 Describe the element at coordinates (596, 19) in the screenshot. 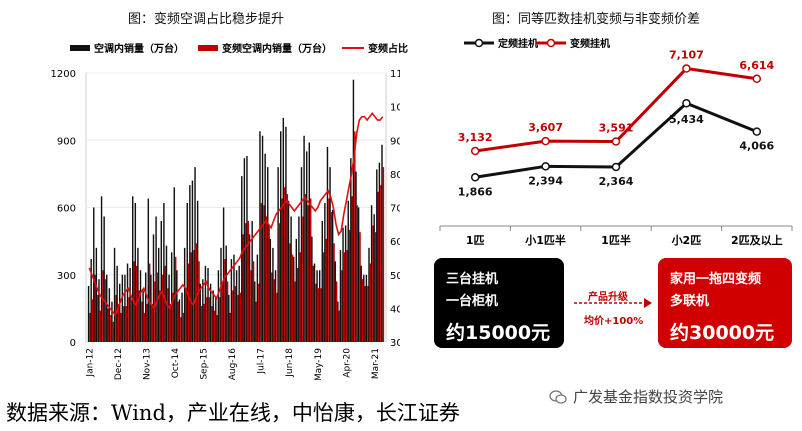

I see `right-chart-title: 图：同等匹数挂机变频与非变频价差` at that location.